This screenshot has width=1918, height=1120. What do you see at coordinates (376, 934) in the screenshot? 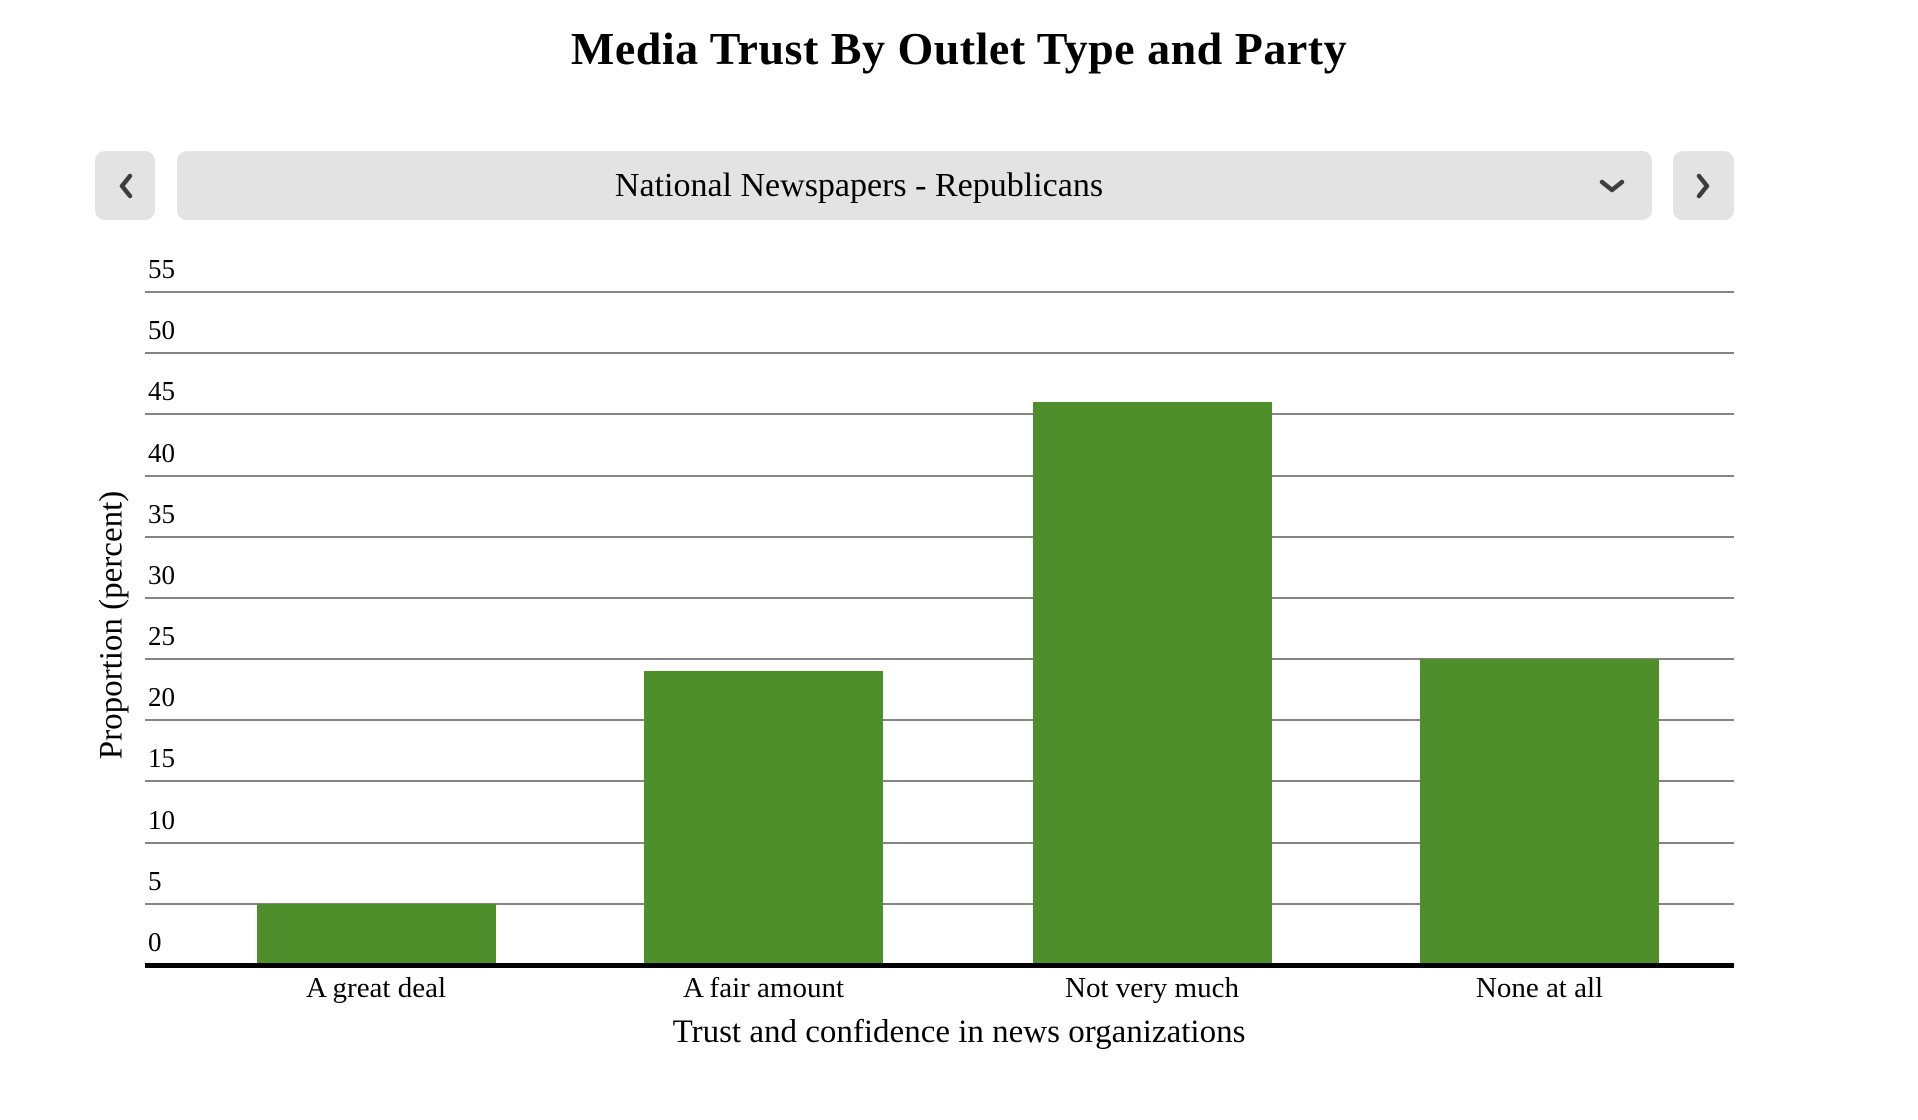
I see `bar-a-great-deal` at bounding box center [376, 934].